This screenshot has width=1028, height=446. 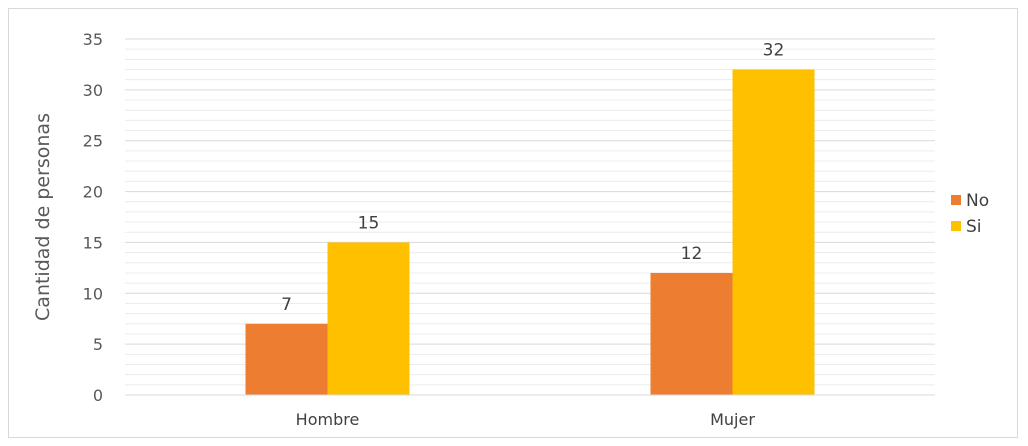 I want to click on y-axis-ticks: 0 5 10 15 20 25 30 35, so click(x=93, y=217).